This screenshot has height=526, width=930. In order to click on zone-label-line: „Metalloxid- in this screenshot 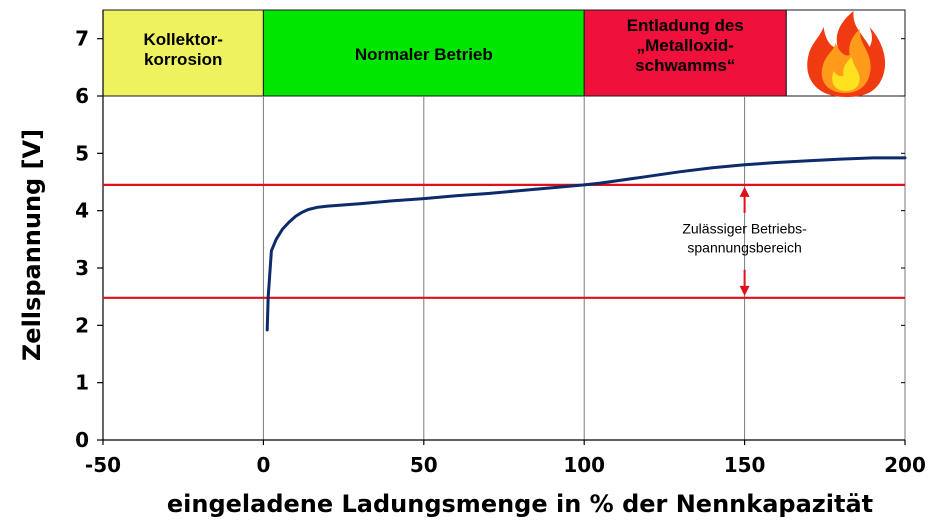, I will do `click(685, 45)`.